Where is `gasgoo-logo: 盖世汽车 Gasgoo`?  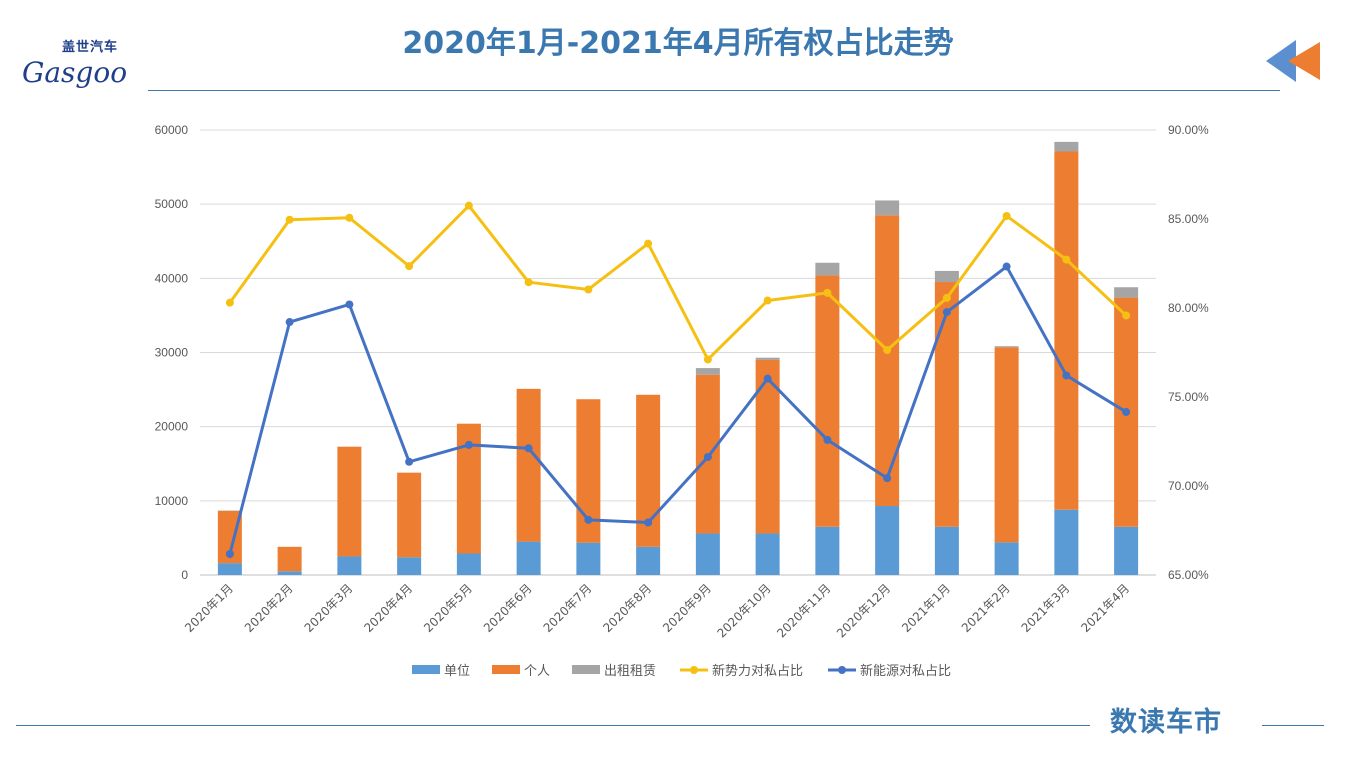 gasgoo-logo: 盖世汽车 Gasgoo is located at coordinates (85, 66).